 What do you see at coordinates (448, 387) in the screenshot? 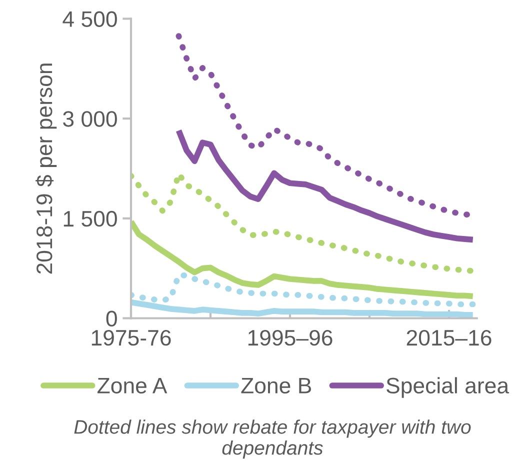
I see `legend-label: Special area` at bounding box center [448, 387].